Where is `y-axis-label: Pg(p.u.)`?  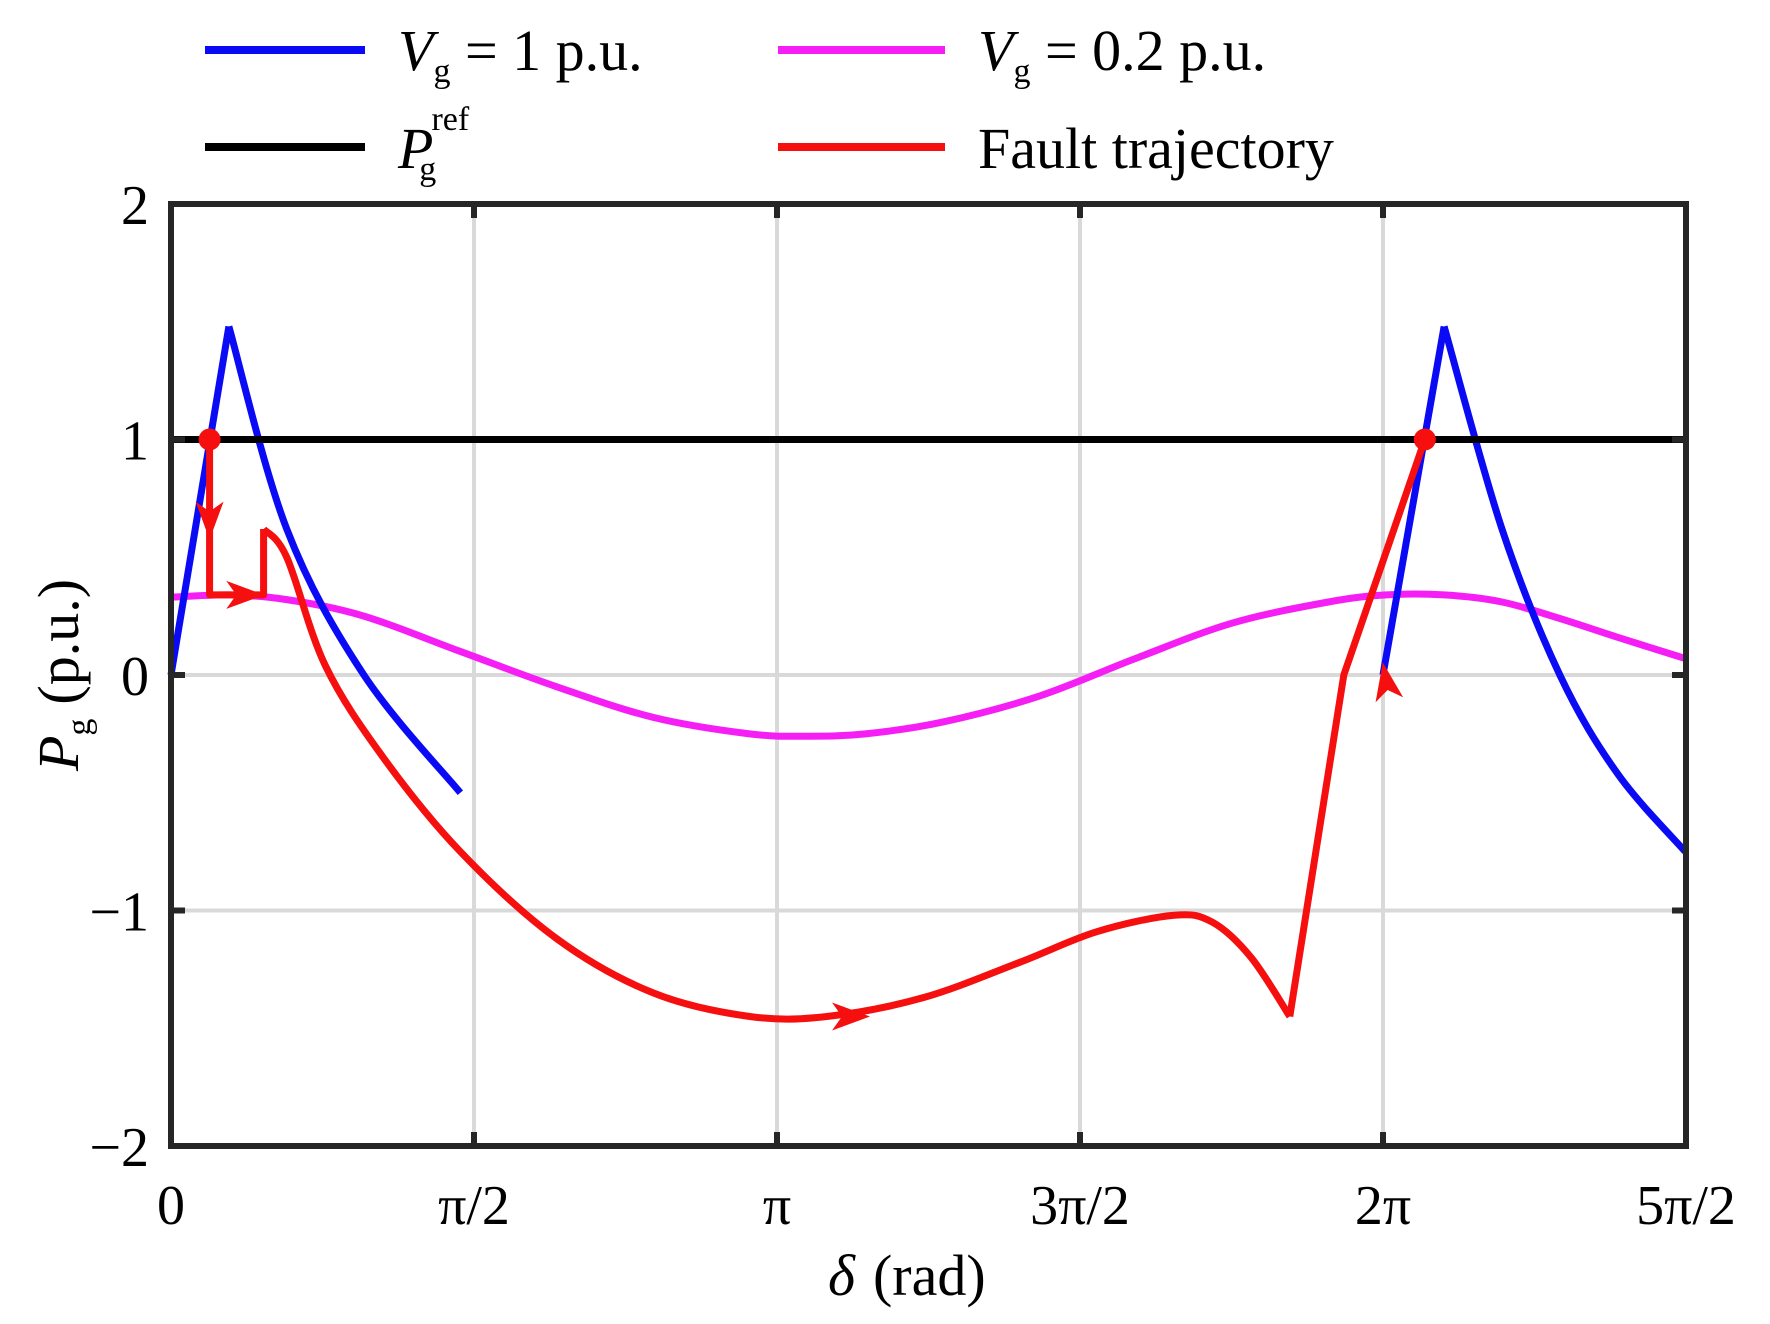 y-axis-label: Pg(p.u.) is located at coordinates (62, 675).